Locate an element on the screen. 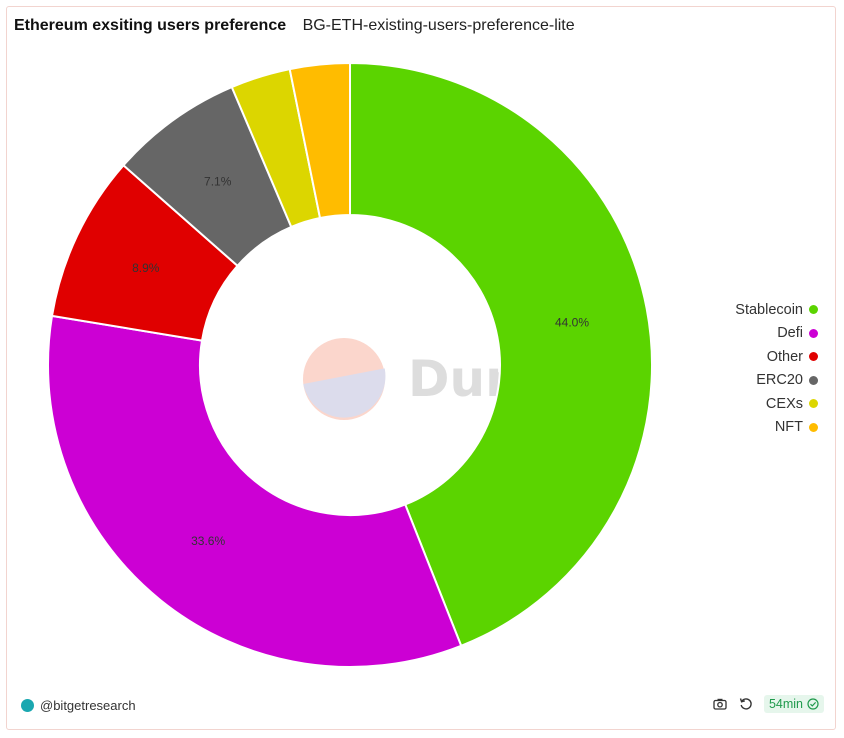 Image resolution: width=844 pixels, height=738 pixels. legend-item-stablecoin: Stablecoin is located at coordinates (776, 310).